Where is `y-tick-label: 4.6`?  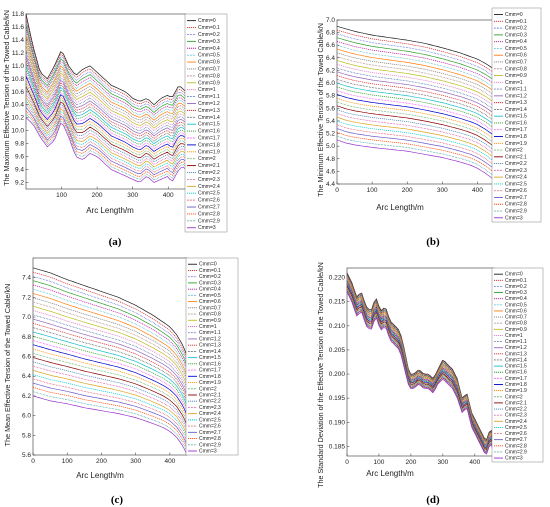
y-tick-label: 4.6 is located at coordinates (330, 171).